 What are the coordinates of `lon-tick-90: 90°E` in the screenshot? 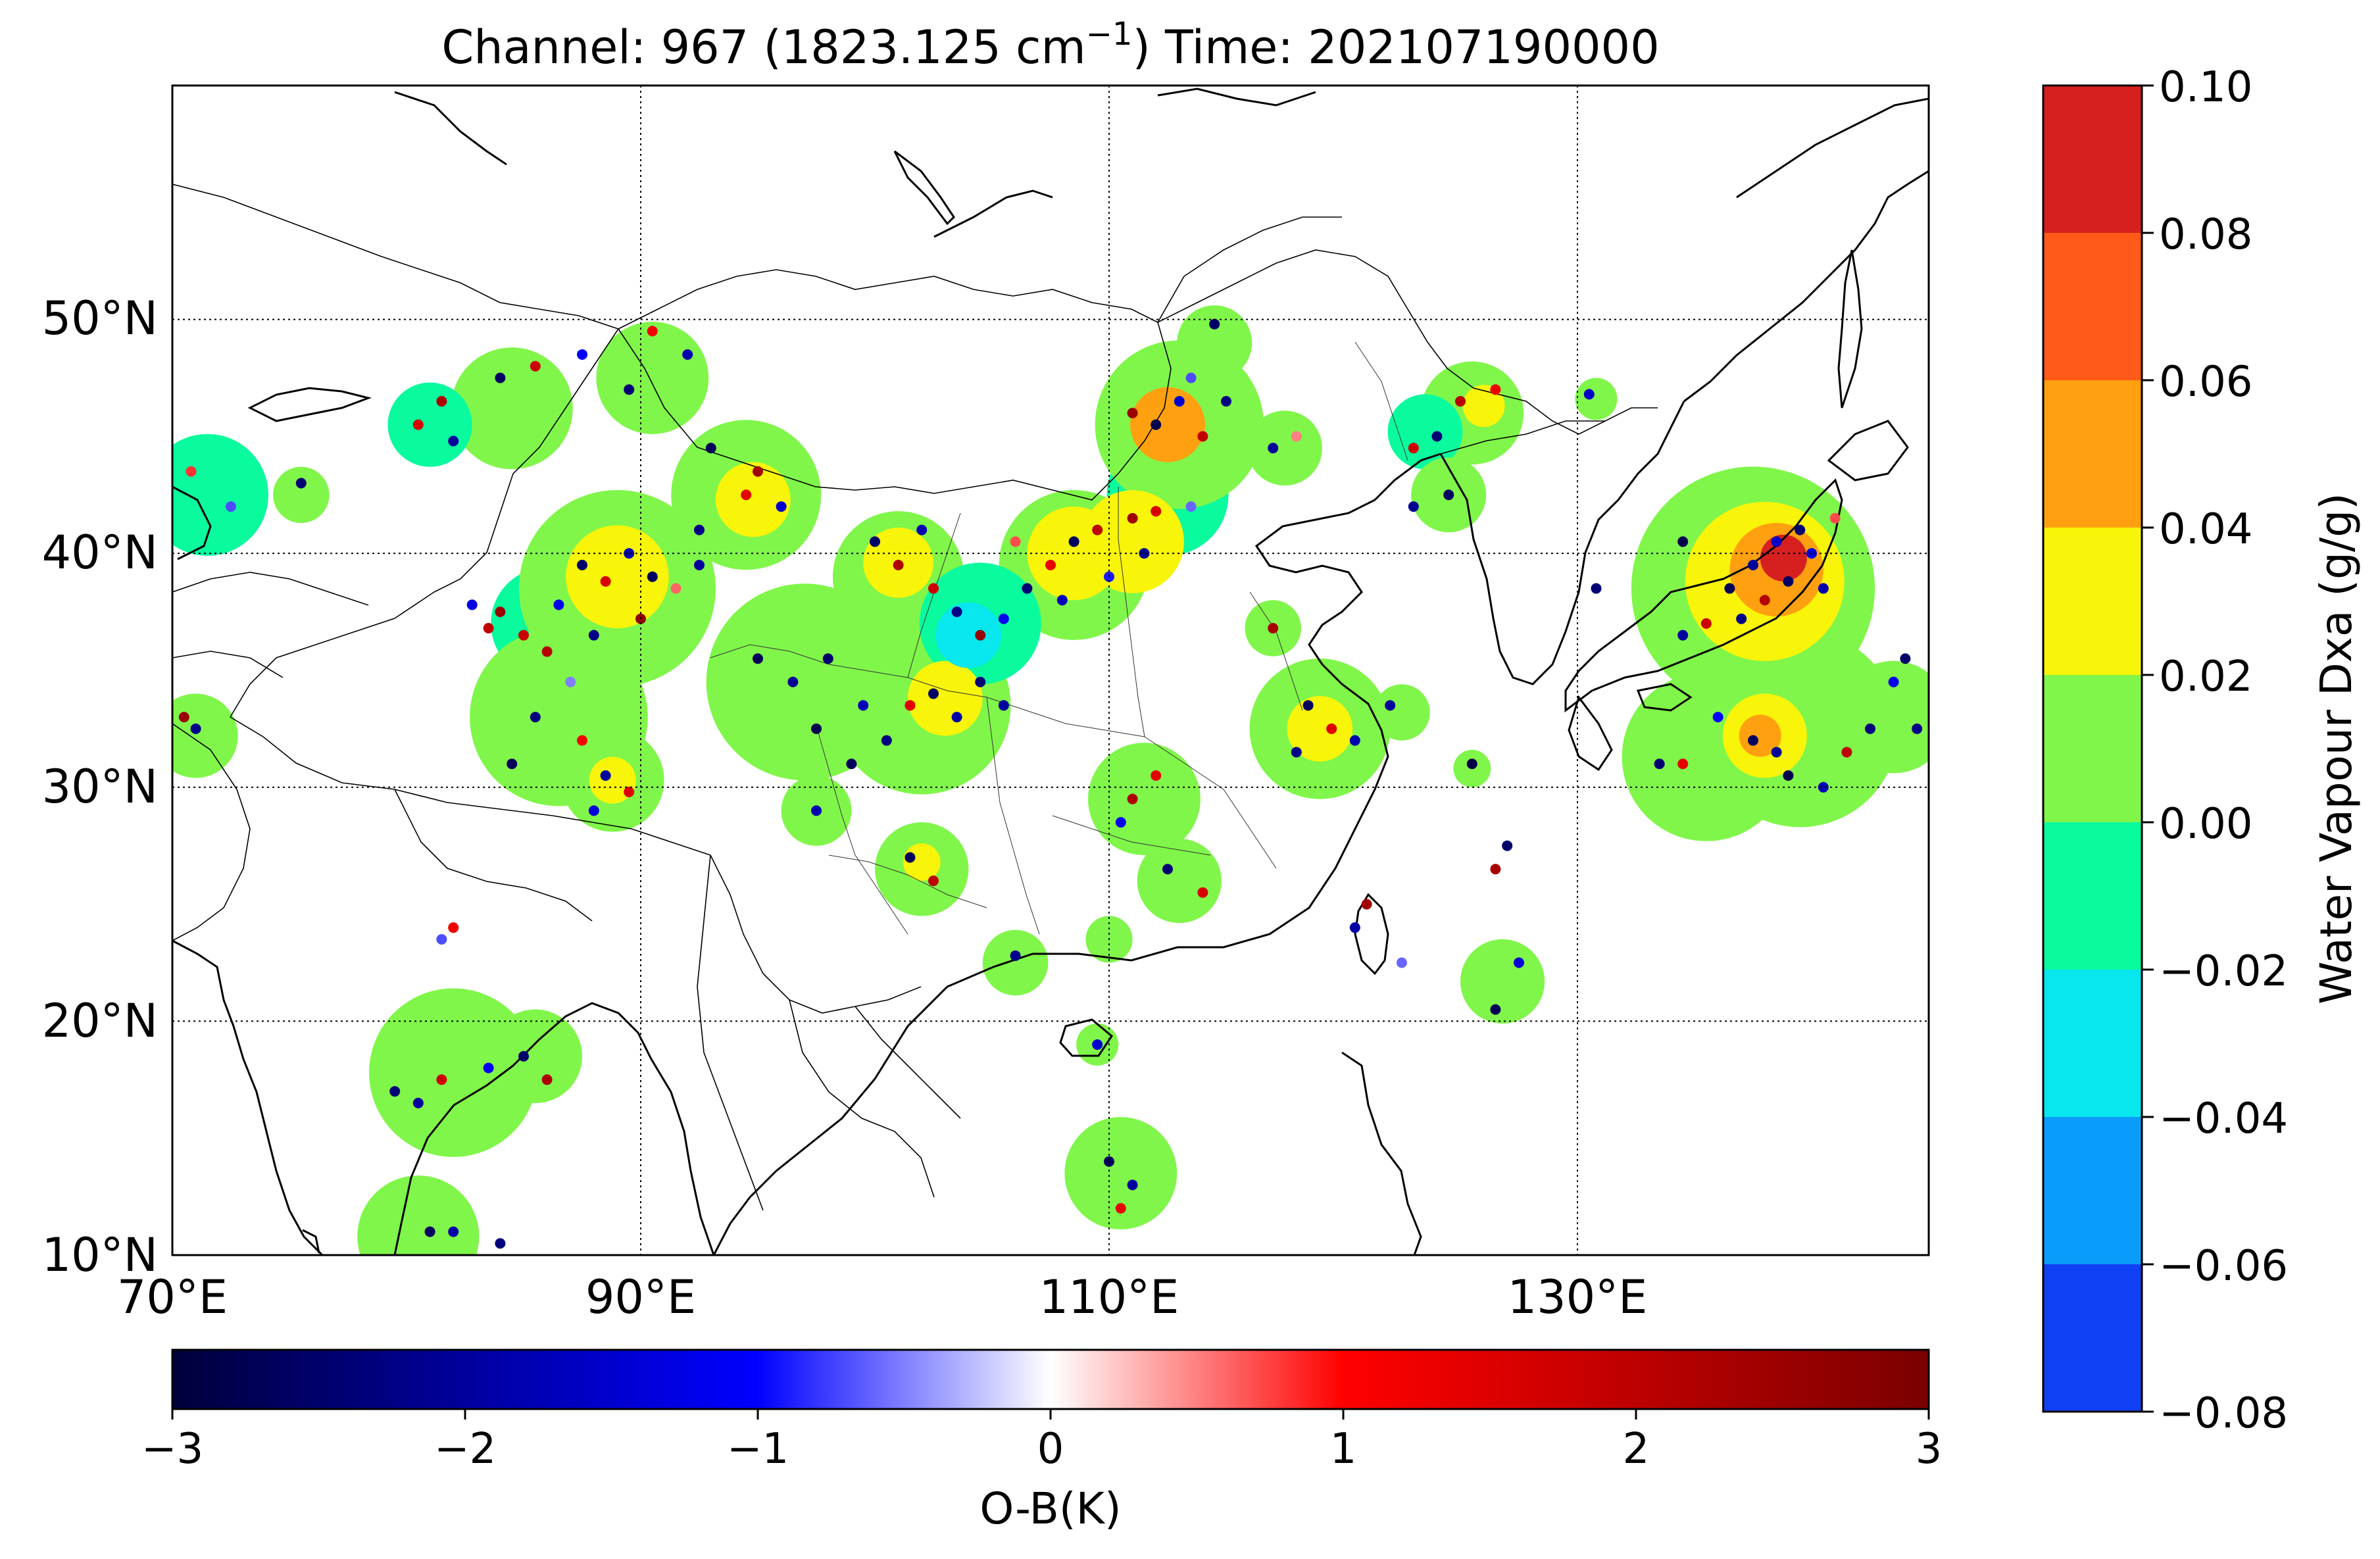 It's located at (640, 1297).